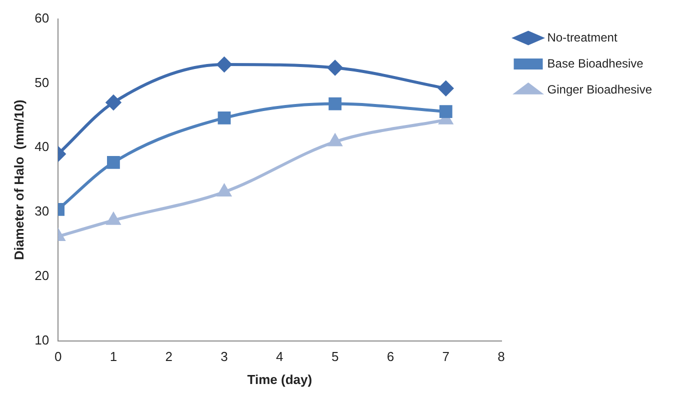 This screenshot has width=674, height=400. What do you see at coordinates (582, 37) in the screenshot?
I see `legend-label: No-treatment` at bounding box center [582, 37].